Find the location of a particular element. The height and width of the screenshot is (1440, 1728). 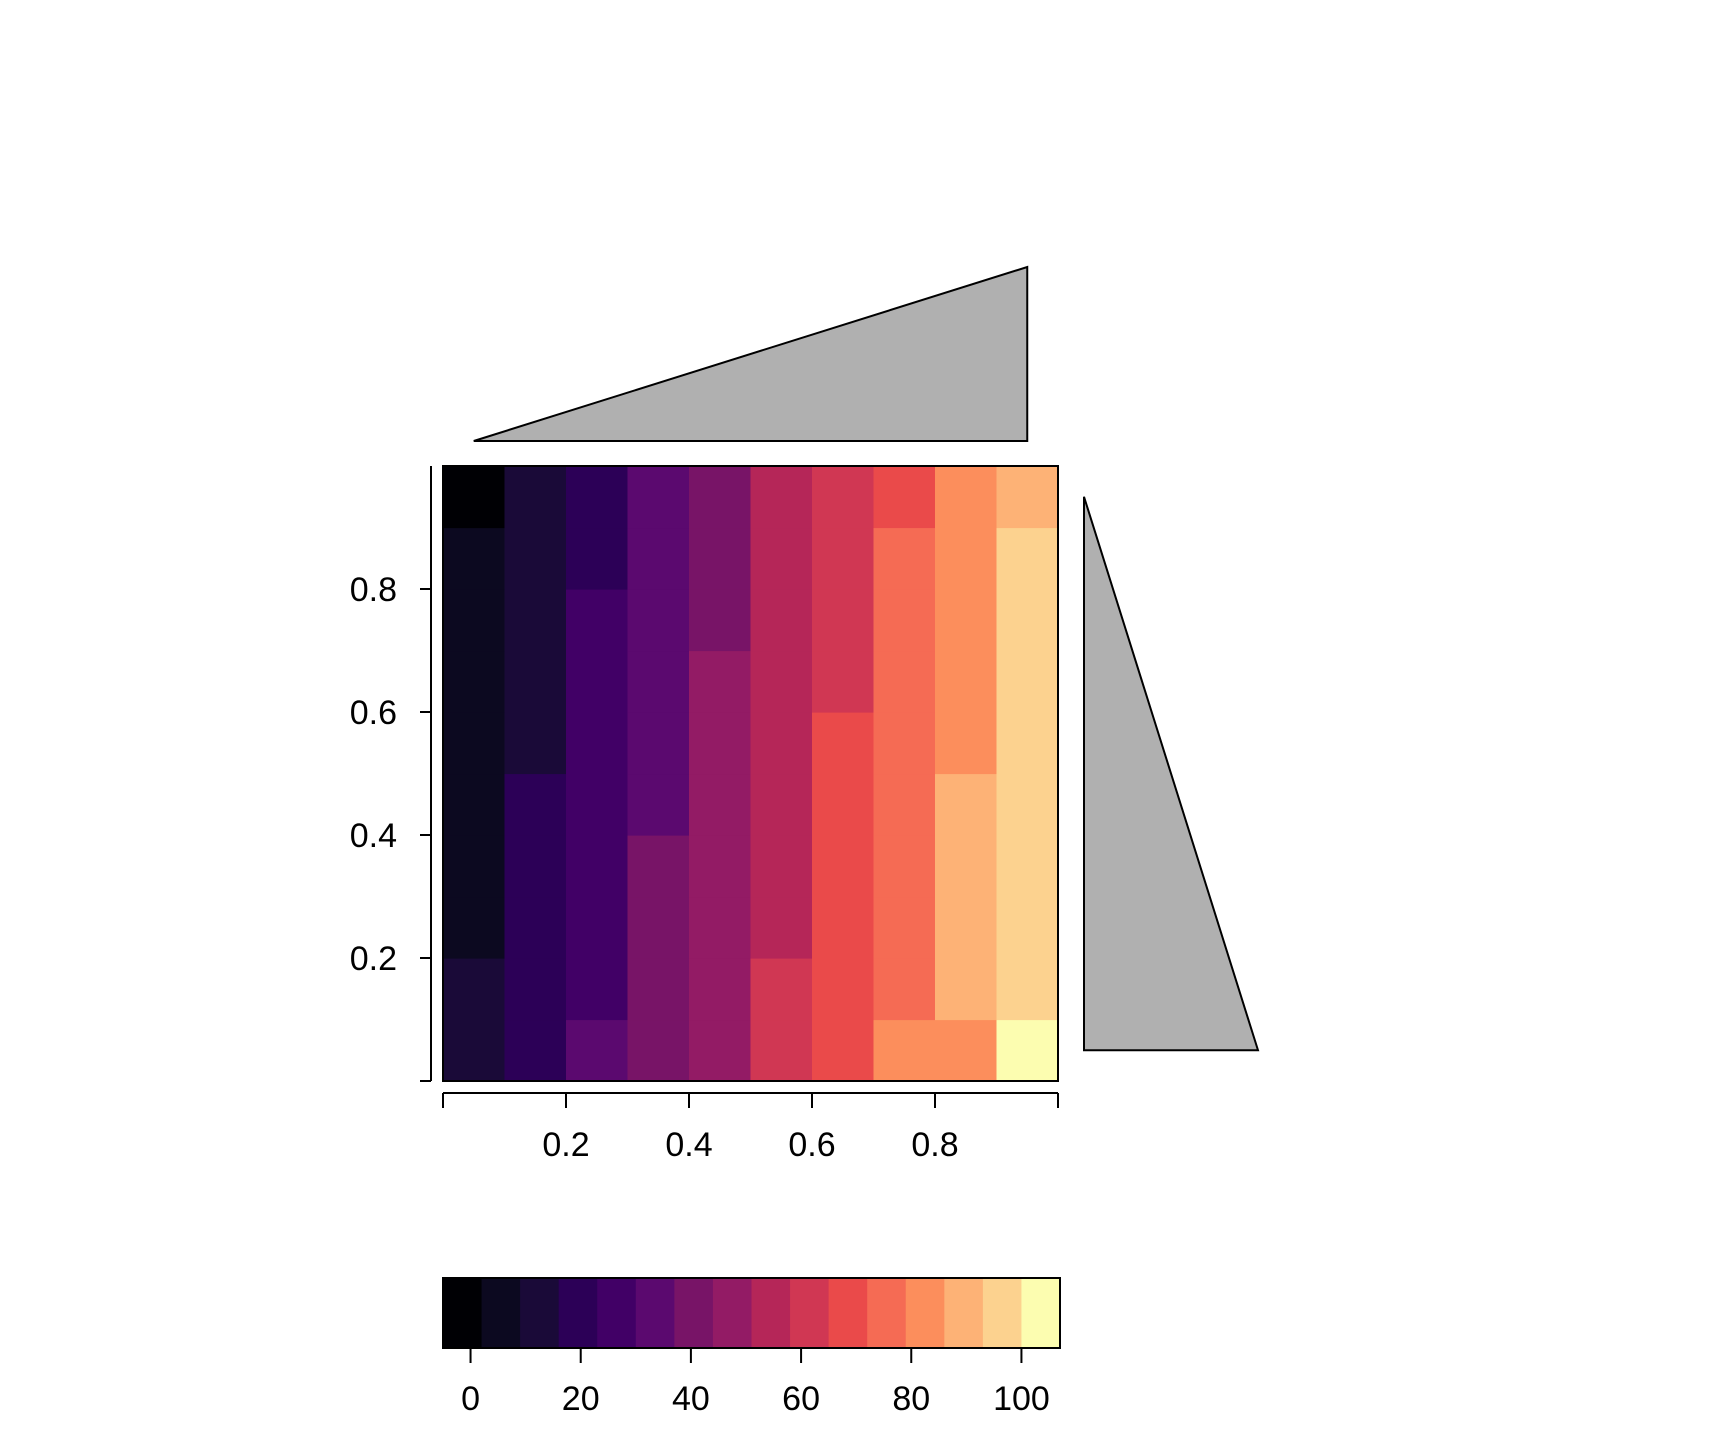

y-tick-label: 0.8 is located at coordinates (373, 590).